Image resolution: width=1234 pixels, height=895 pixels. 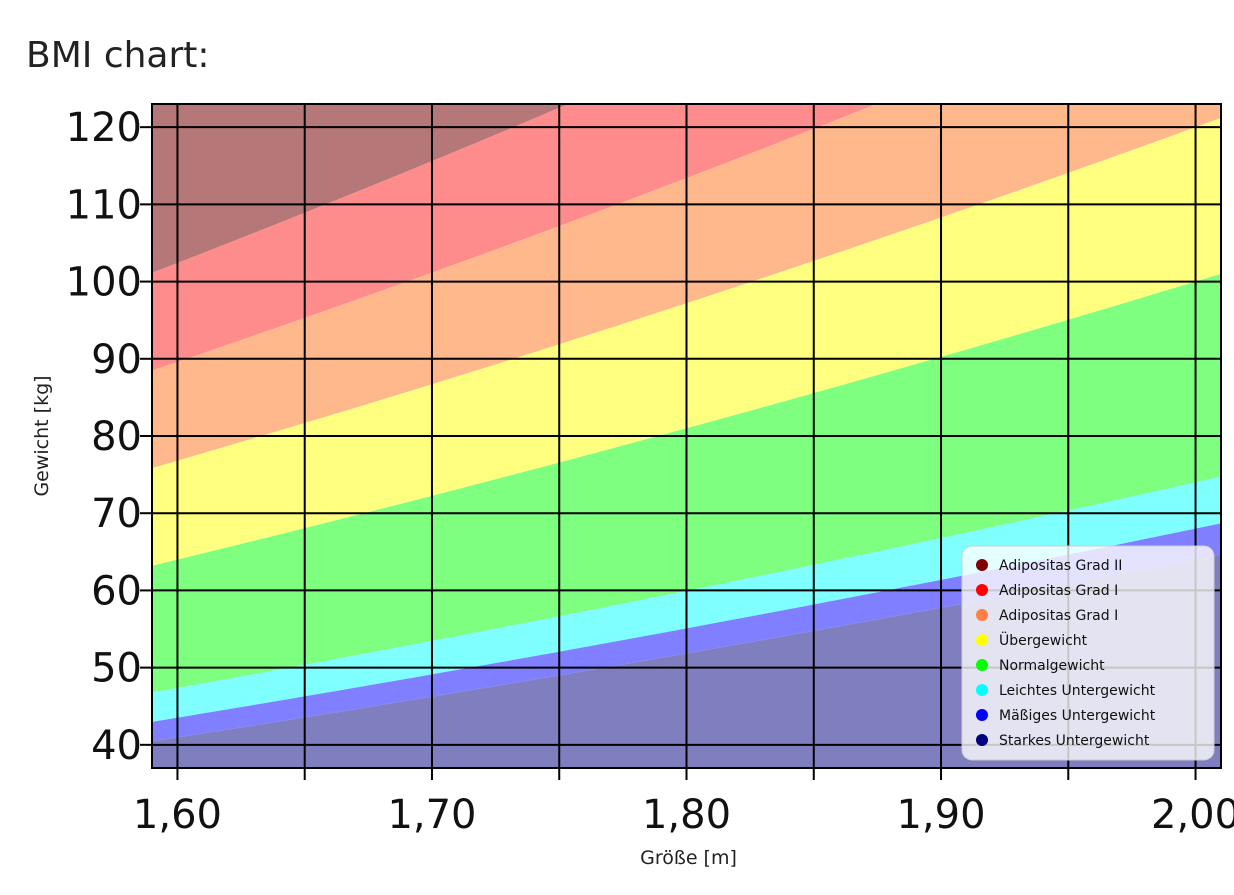 What do you see at coordinates (686, 815) in the screenshot?
I see `x-tick-label-2: 1,80` at bounding box center [686, 815].